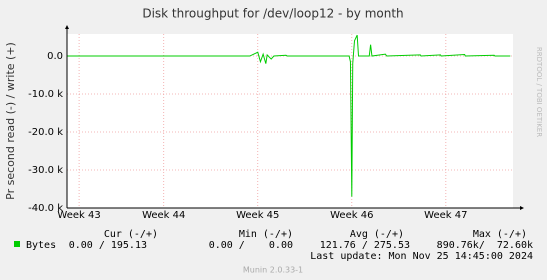  I want to click on y-tick-label: -40.0 k, so click(45, 208).